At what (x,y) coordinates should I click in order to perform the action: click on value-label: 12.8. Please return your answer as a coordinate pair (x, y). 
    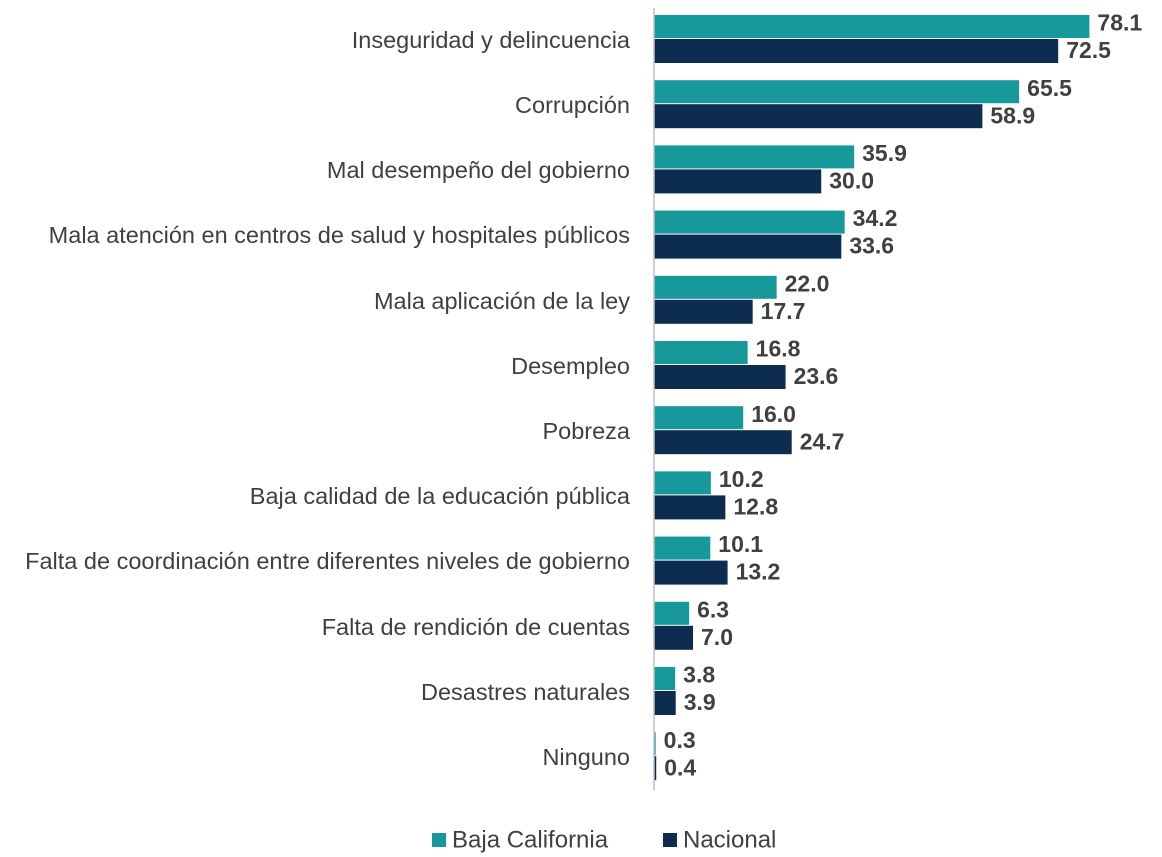
    Looking at the image, I should click on (755, 506).